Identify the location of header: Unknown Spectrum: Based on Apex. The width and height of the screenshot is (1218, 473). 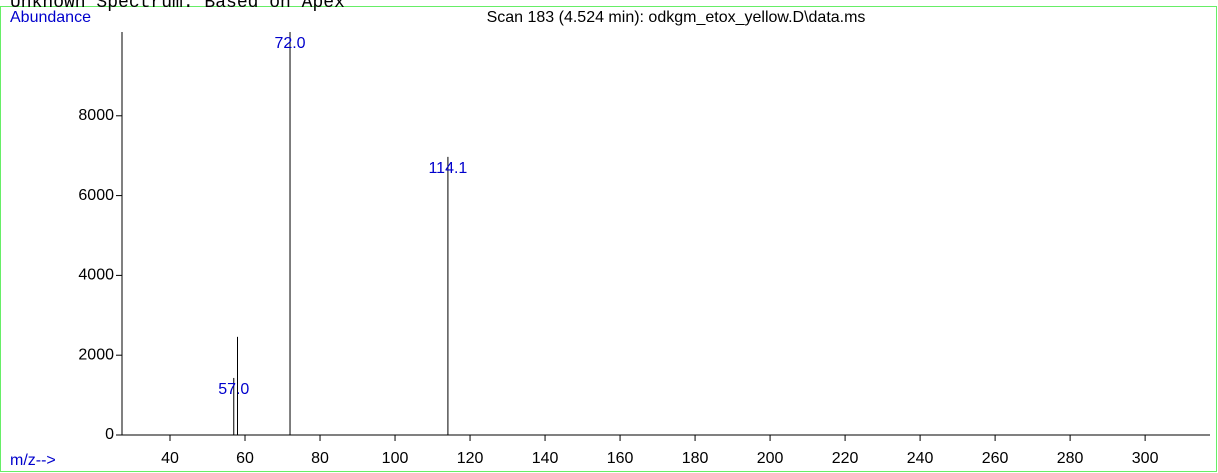
(177, 6).